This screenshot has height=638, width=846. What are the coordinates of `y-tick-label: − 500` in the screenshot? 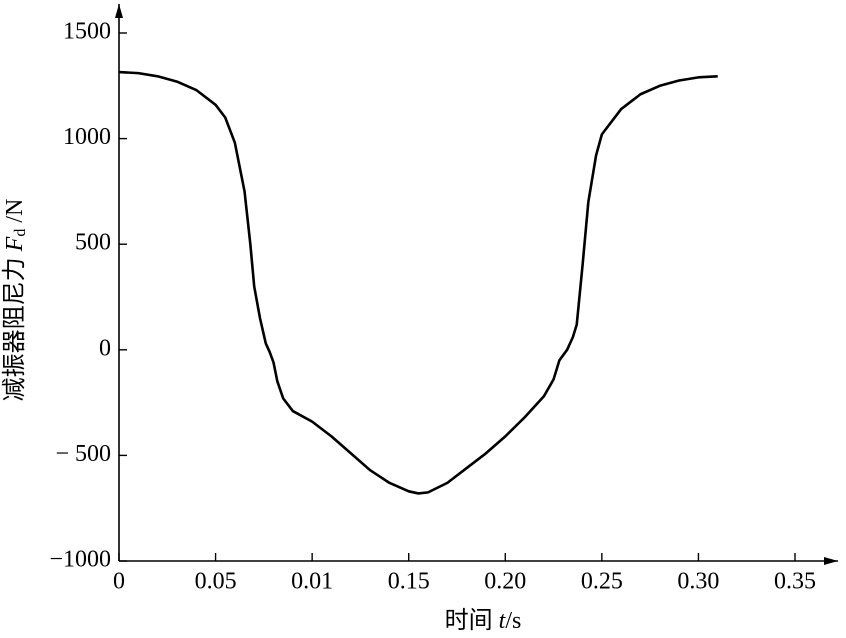 It's located at (83, 454).